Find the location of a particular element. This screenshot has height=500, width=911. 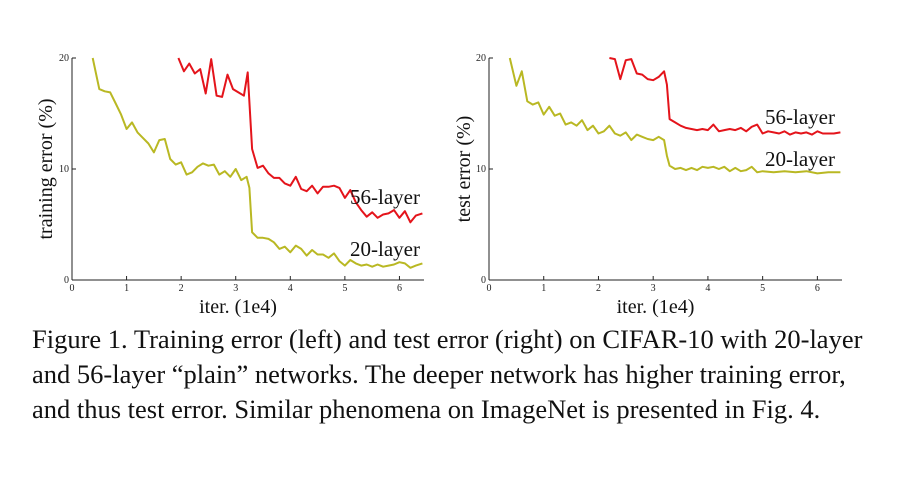

y-axis-label: training error (%) is located at coordinates (46, 168).